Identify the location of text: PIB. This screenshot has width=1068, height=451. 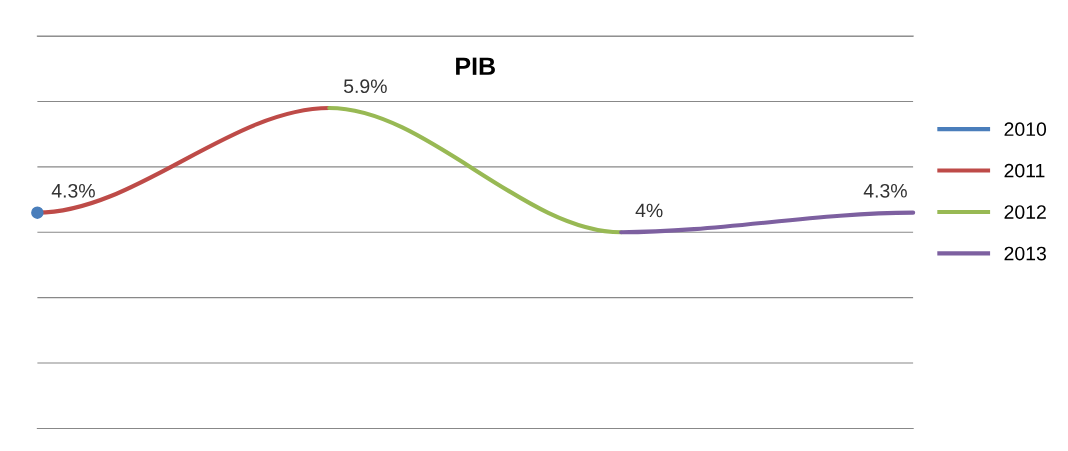
(475, 66).